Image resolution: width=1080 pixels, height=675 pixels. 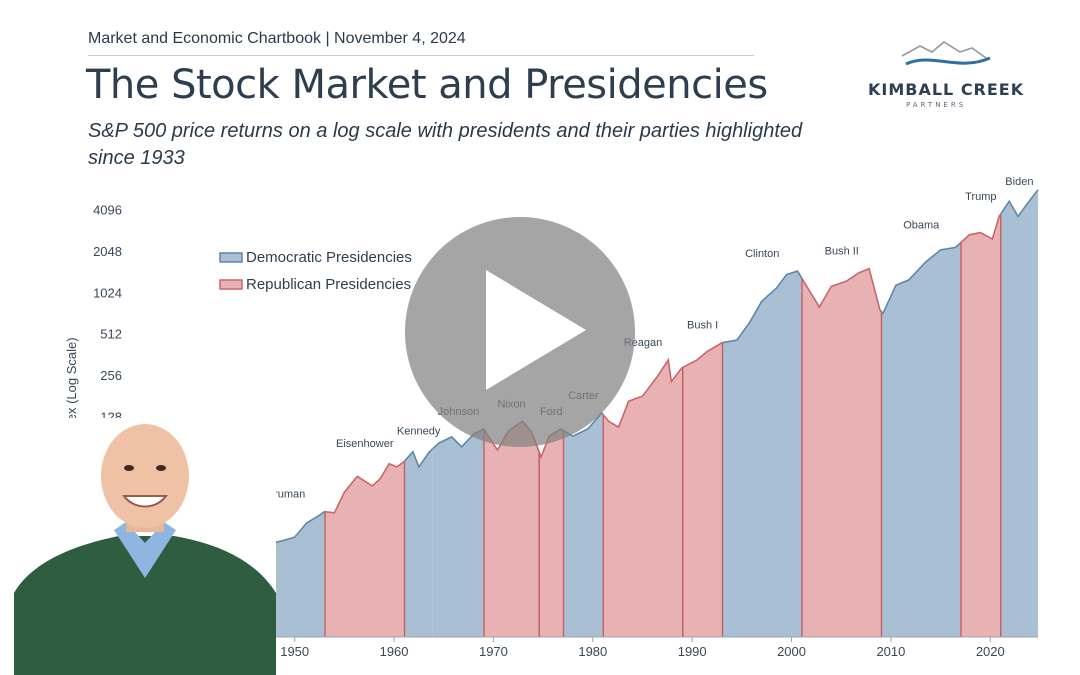 I want to click on presidency-region-reagan, so click(x=643, y=498).